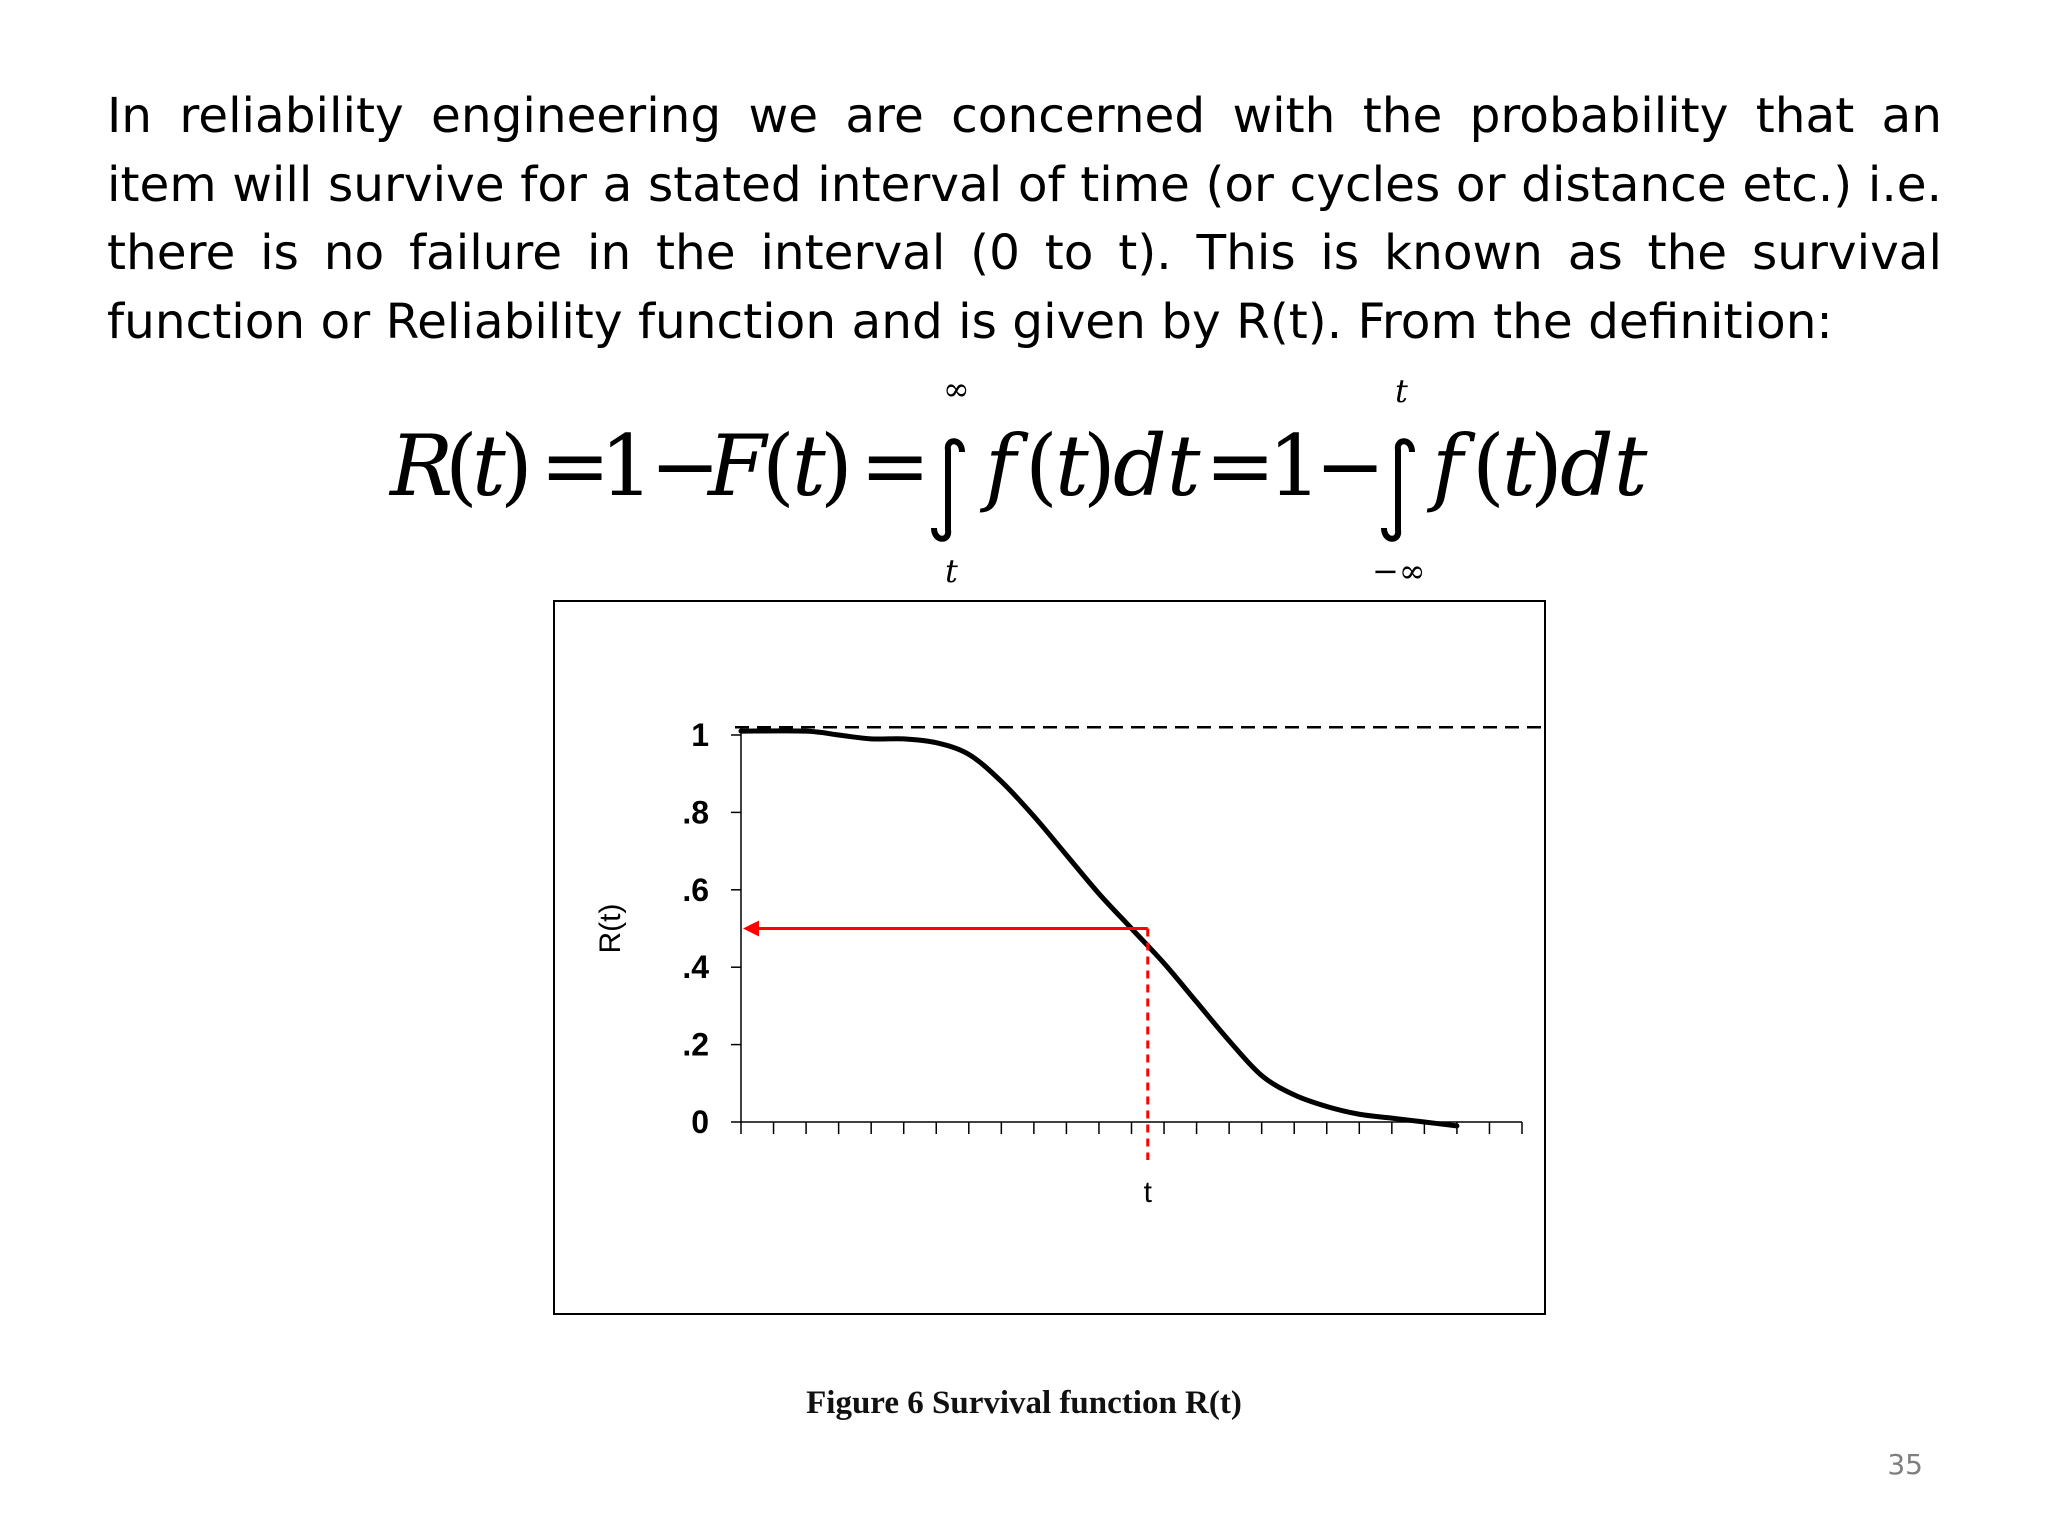 The height and width of the screenshot is (1536, 2048). I want to click on eq-f-1: f, so click(1004, 466).